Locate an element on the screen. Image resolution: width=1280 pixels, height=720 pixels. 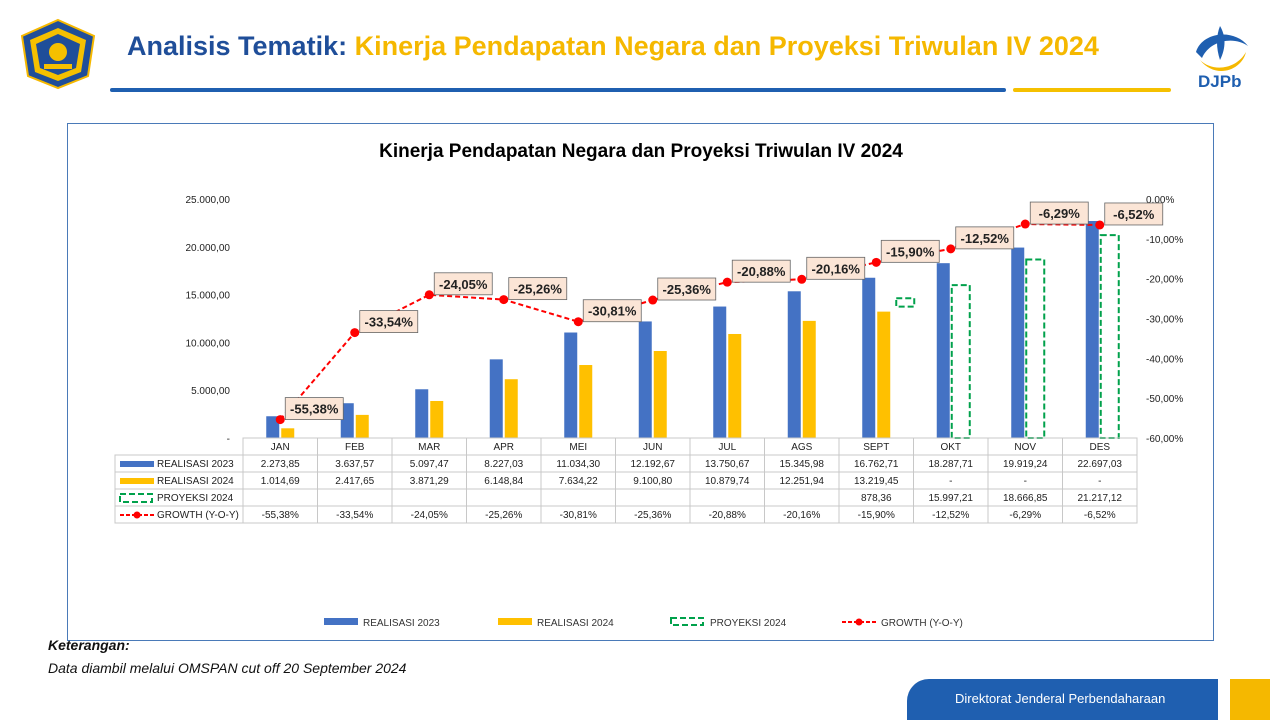
header-divider-yellow is located at coordinates (1092, 90).